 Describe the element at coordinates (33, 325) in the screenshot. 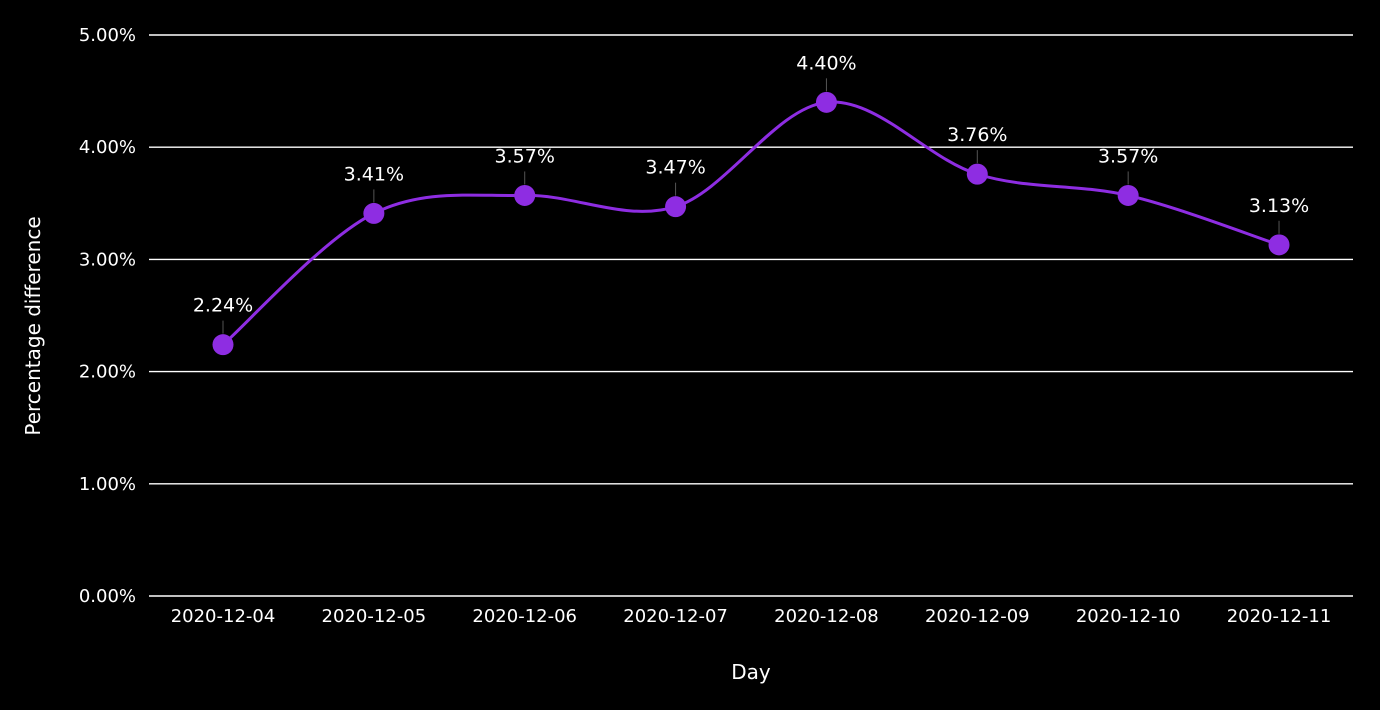

I see `y-axis-title: Percentage difference` at that location.